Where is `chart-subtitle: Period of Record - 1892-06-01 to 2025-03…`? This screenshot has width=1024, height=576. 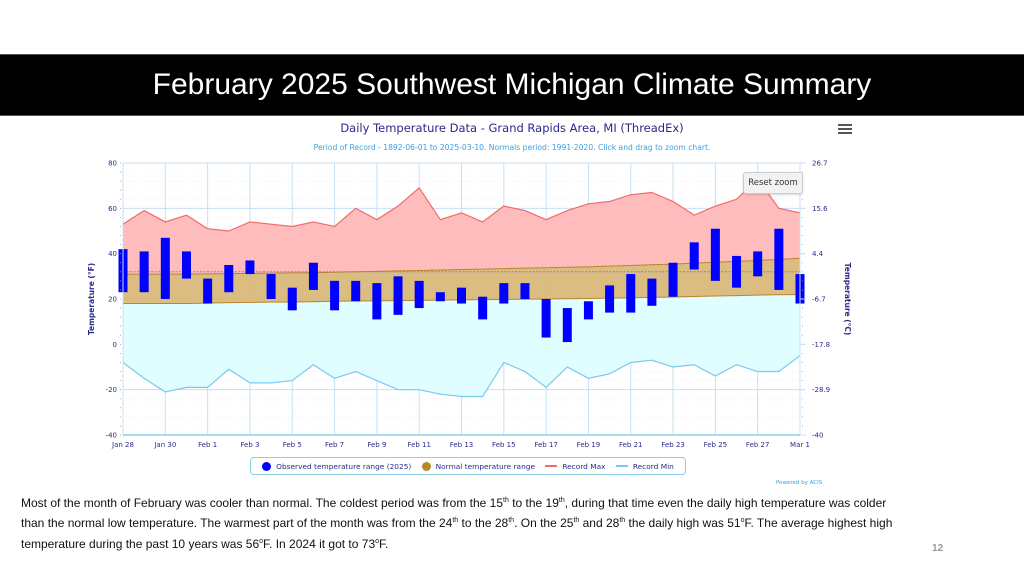 chart-subtitle: Period of Record - 1892-06-01 to 2025-03… is located at coordinates (512, 147).